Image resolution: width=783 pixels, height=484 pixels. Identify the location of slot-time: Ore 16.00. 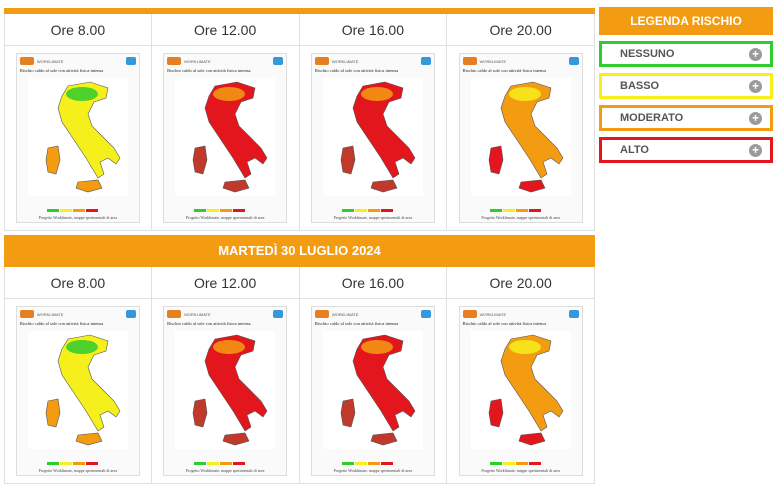
(373, 283).